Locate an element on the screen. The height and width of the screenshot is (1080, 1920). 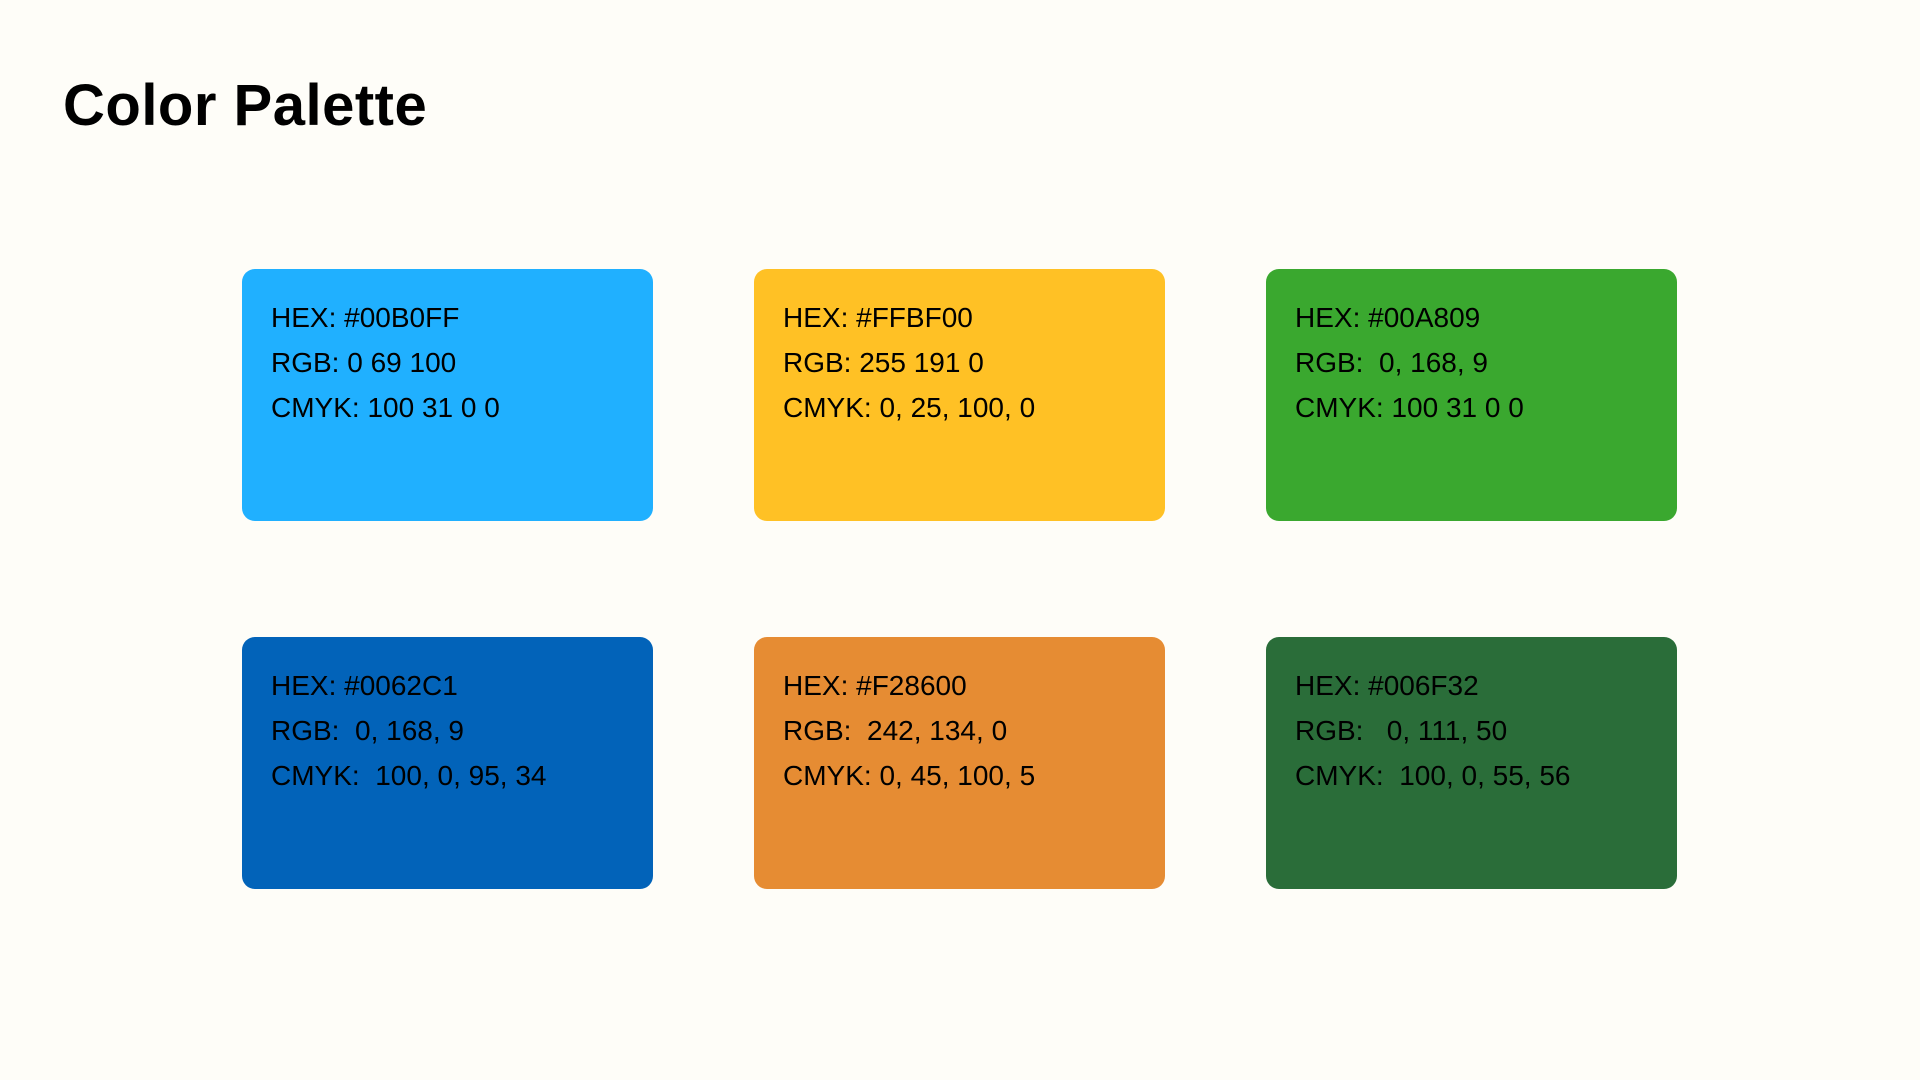
cmyk-value: CMYK: 0, 45, 100, 5 is located at coordinates (909, 775).